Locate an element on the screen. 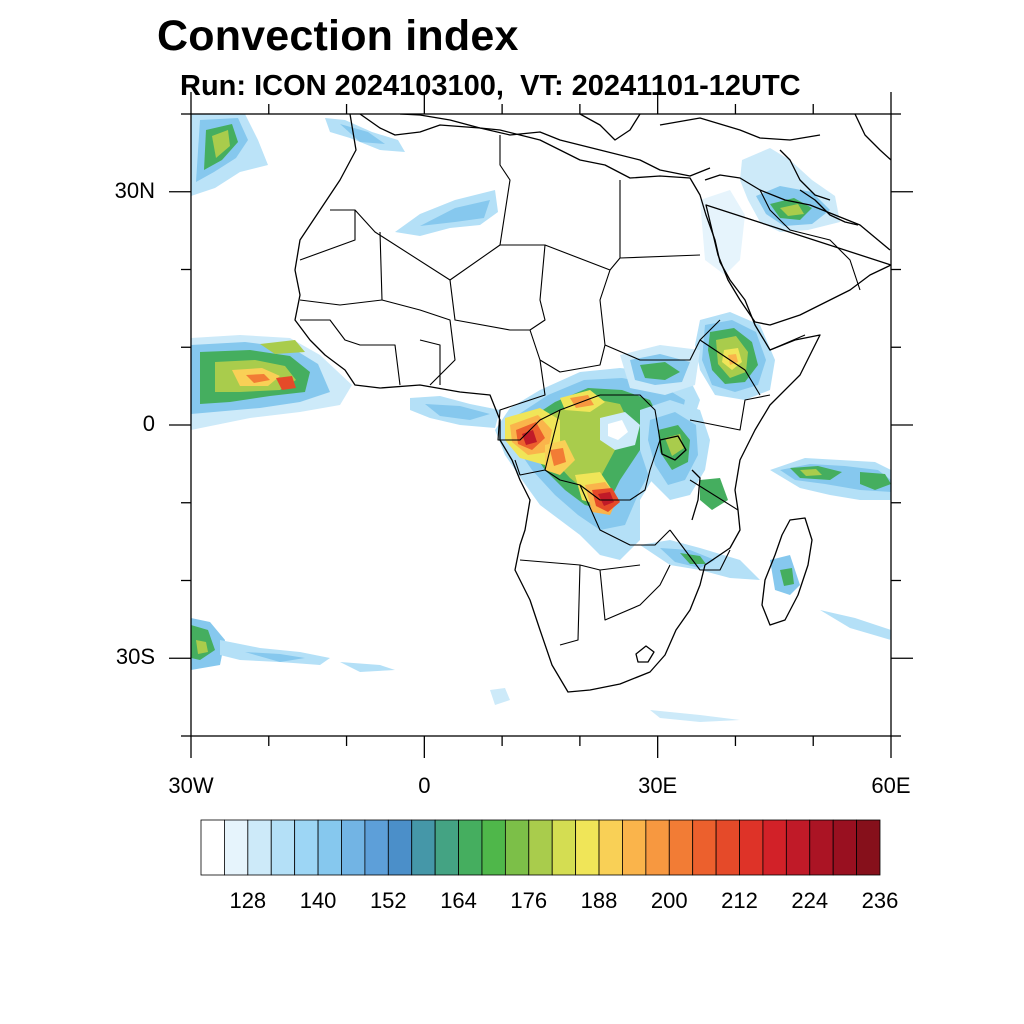  colorbar is located at coordinates (540, 847).